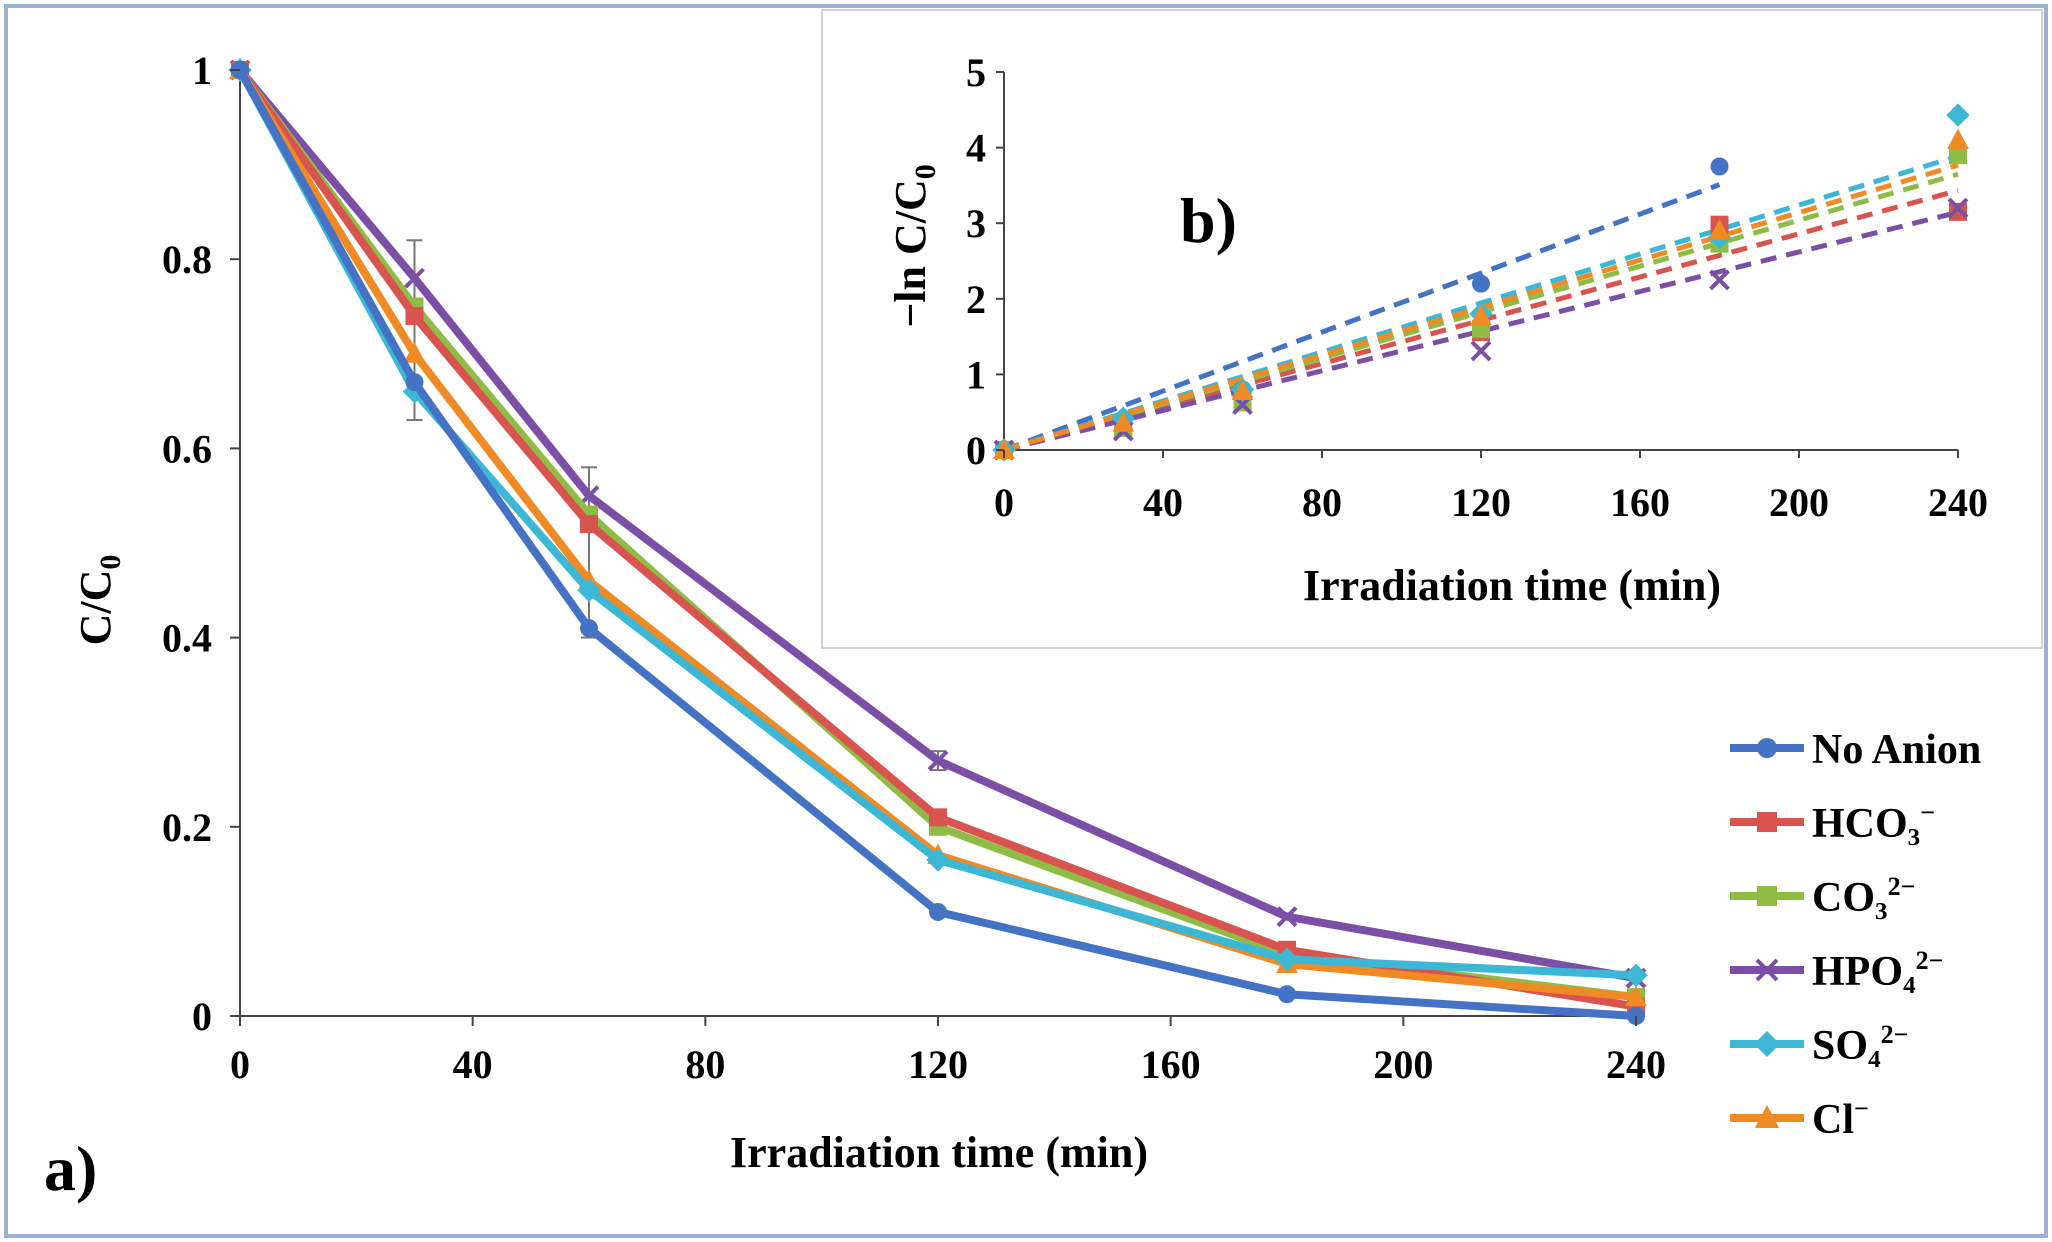 This screenshot has width=2052, height=1242. What do you see at coordinates (1799, 502) in the screenshot?
I see `panel-b-x-tick-label: 200` at bounding box center [1799, 502].